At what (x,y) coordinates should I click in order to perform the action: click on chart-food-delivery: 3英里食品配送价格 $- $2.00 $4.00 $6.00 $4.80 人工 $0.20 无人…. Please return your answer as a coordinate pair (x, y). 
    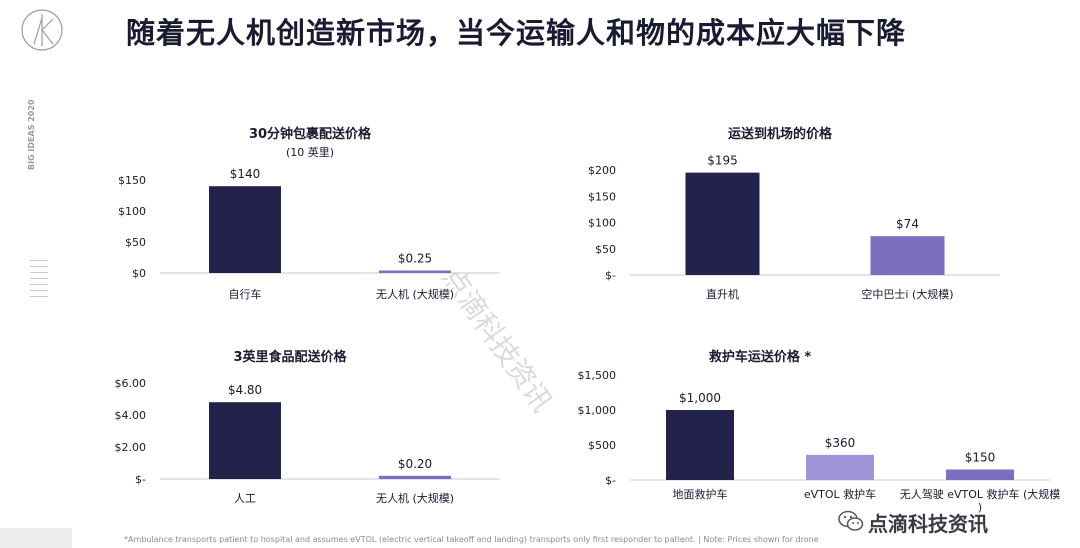
    Looking at the image, I should click on (310, 430).